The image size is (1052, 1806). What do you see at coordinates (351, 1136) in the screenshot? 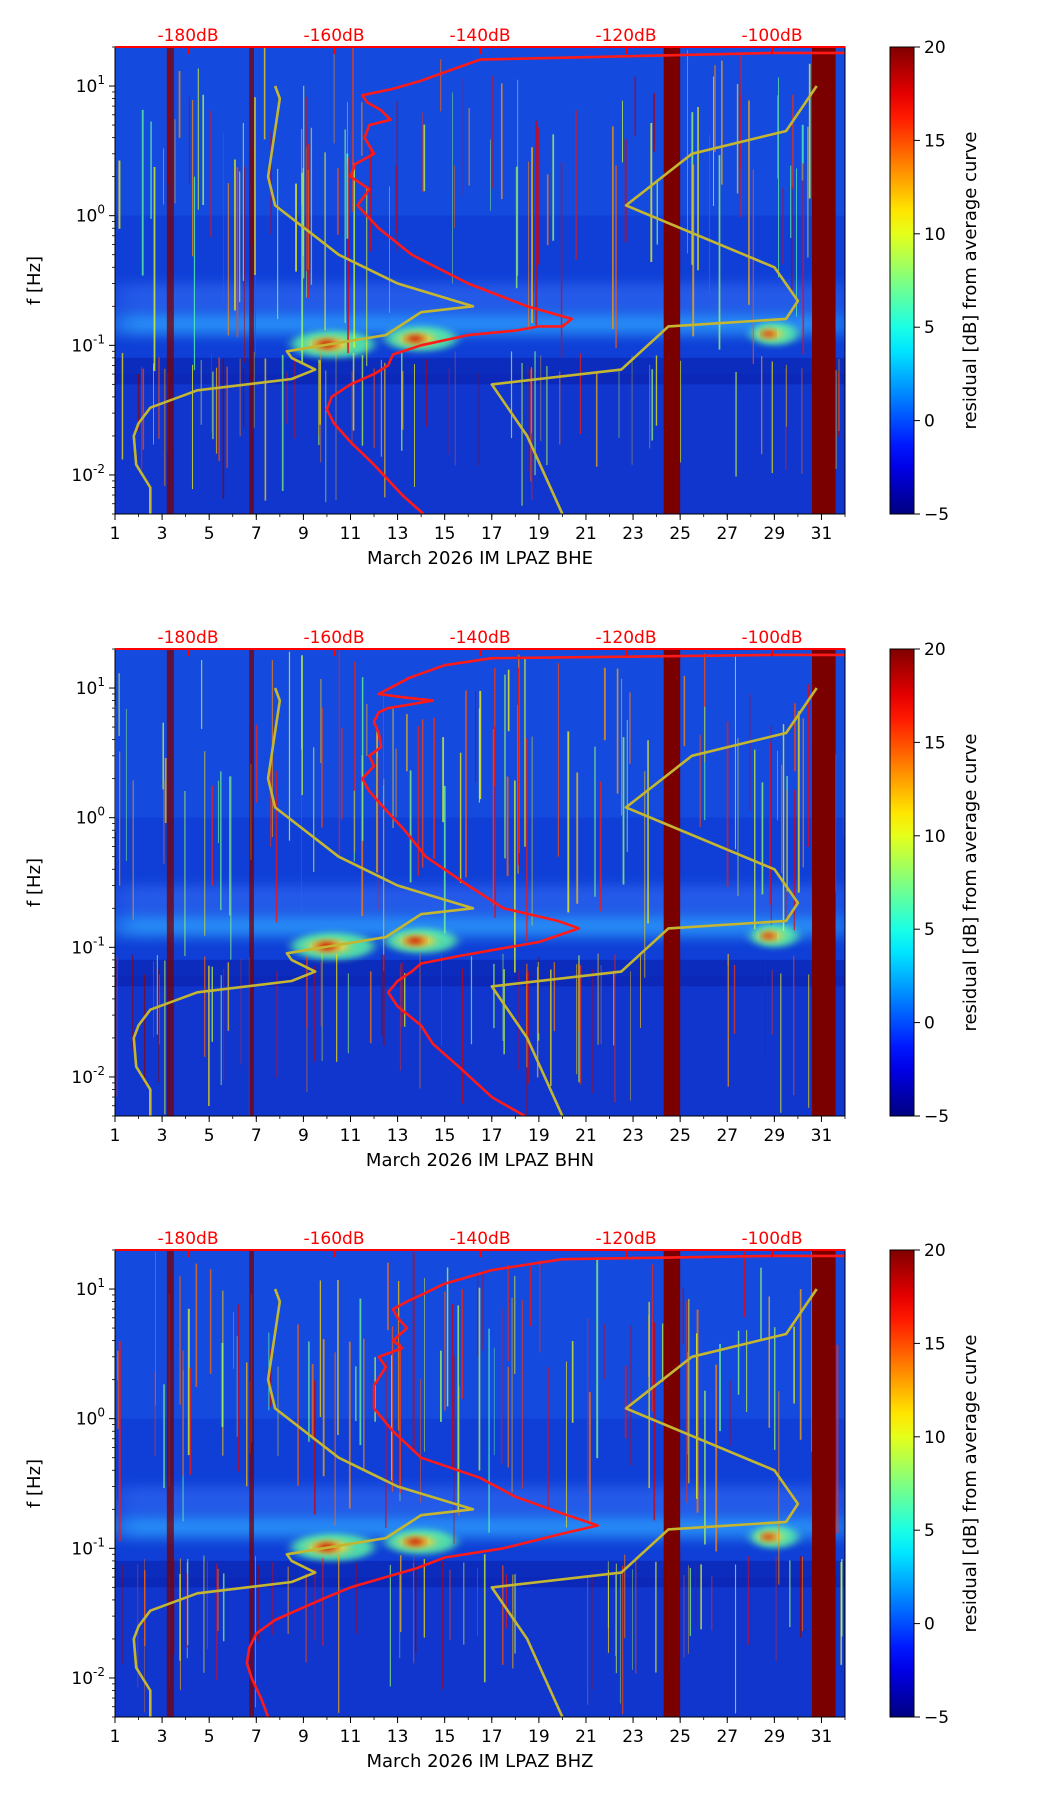
I see `x-tick-label: 11` at bounding box center [351, 1136].